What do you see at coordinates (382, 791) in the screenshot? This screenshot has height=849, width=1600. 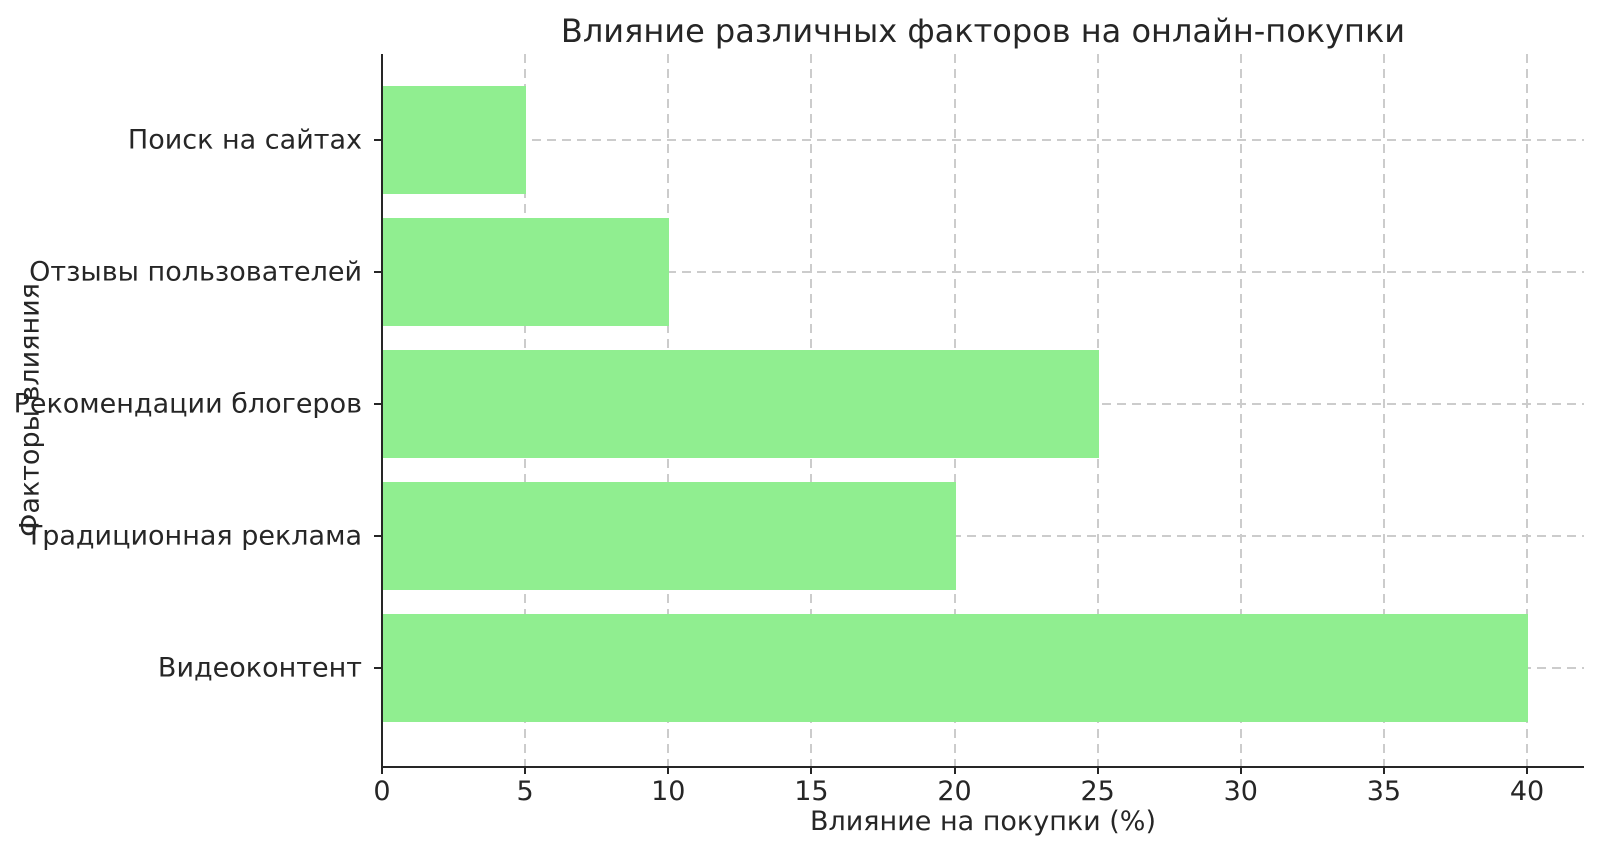 I see `x-tick-label: 0` at bounding box center [382, 791].